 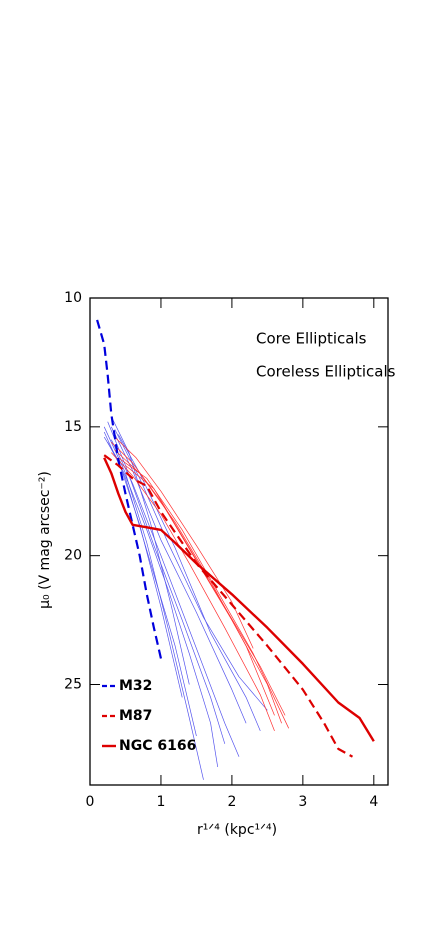 I want to click on legend-label: M87, so click(x=135, y=716).